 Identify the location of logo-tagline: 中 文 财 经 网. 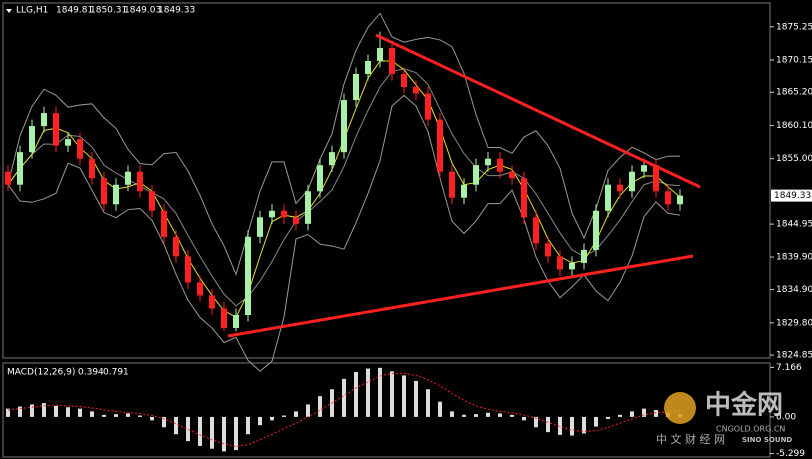
(690, 439).